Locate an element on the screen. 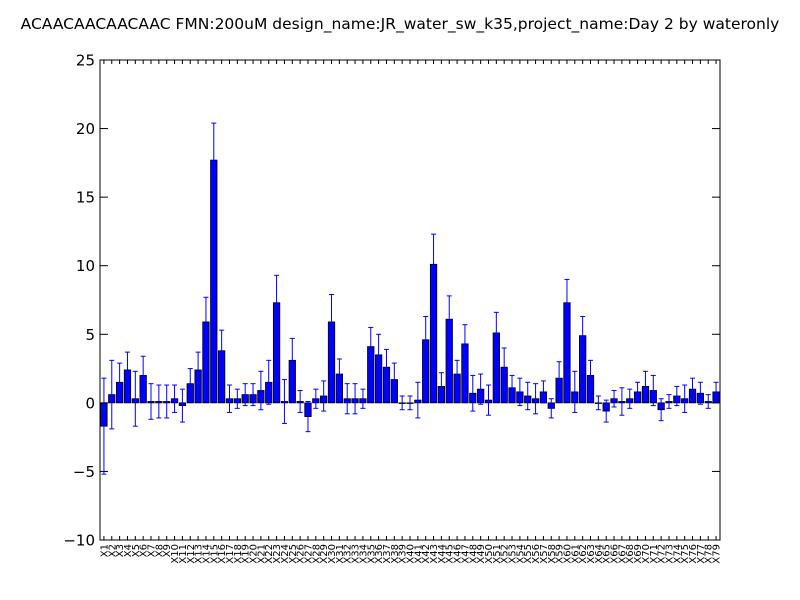 The height and width of the screenshot is (600, 800). x-tick-label: X78 is located at coordinates (709, 554).